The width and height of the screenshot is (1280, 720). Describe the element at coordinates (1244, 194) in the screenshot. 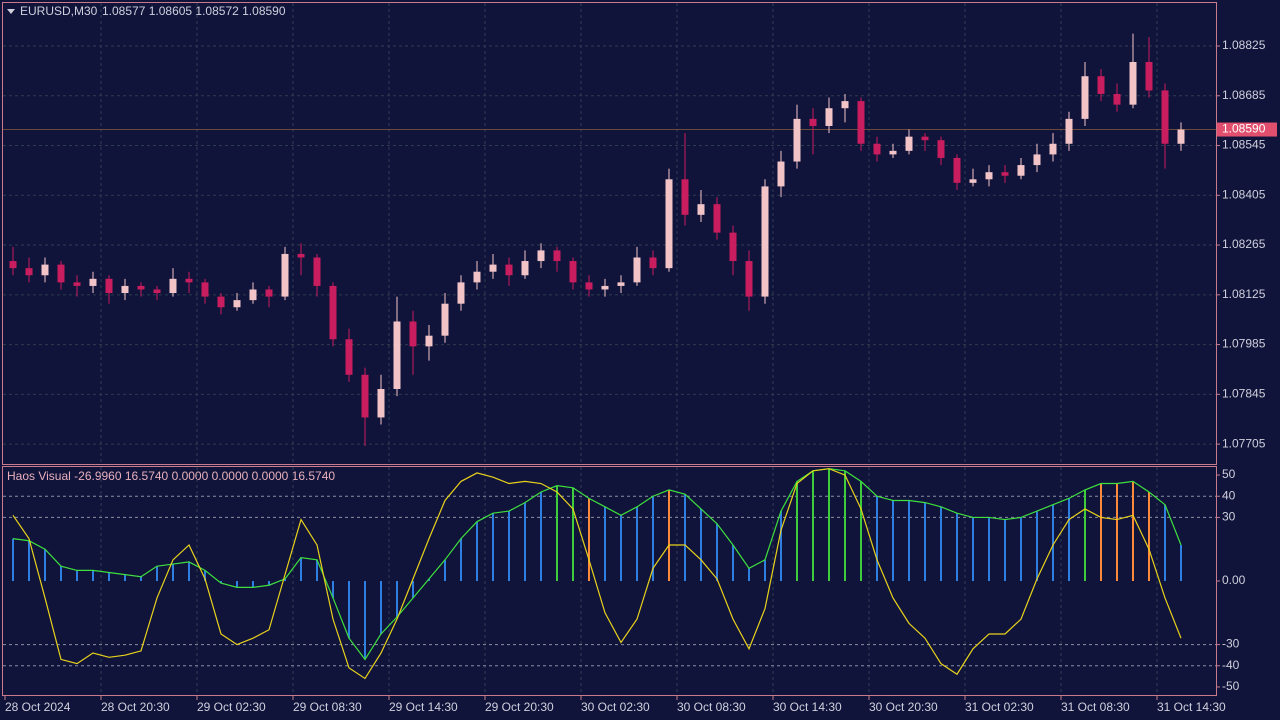

I see `y-tick-label: 1.08405` at that location.